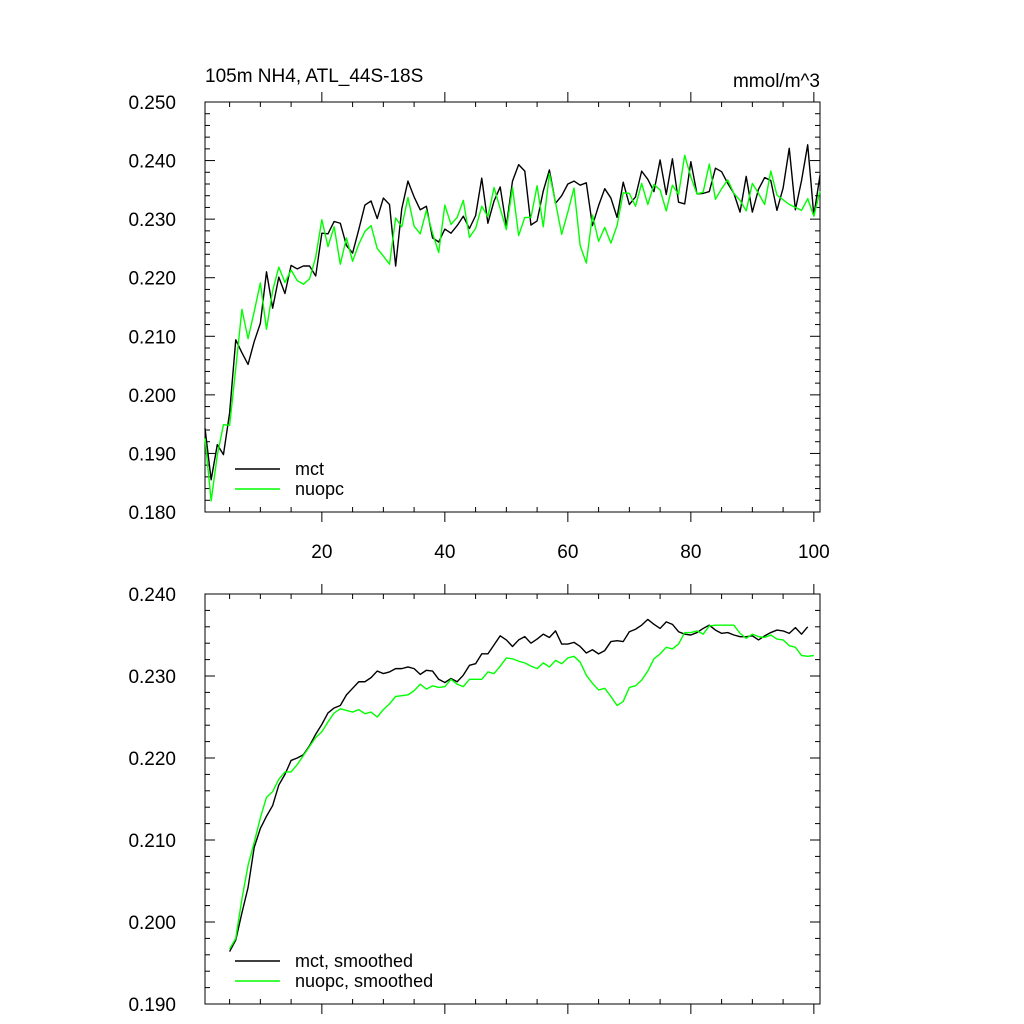  Describe the element at coordinates (321, 552) in the screenshot. I see `chart-top-x-tick-label: 20` at that location.